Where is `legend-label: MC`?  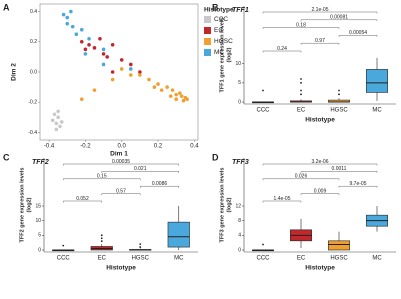
legend-label: MC is located at coordinates (219, 52).